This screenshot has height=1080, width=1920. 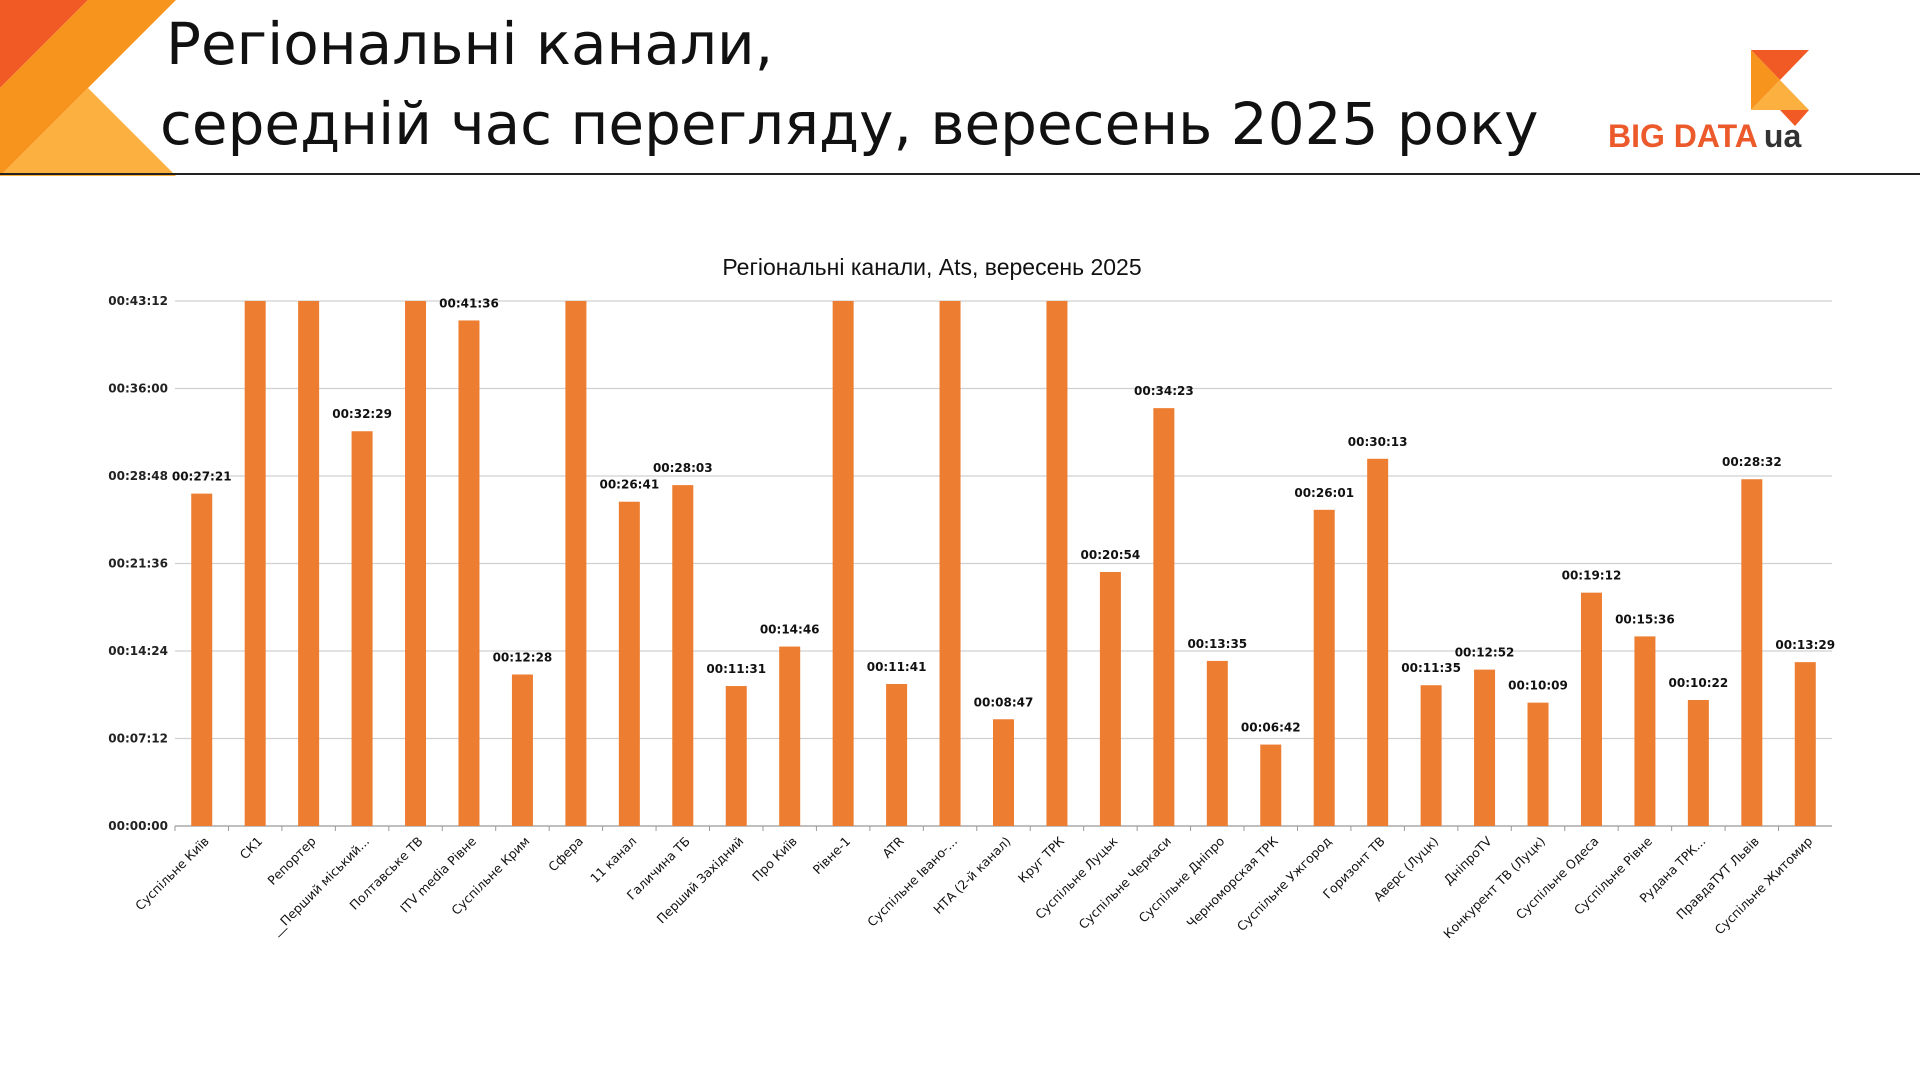 What do you see at coordinates (523, 657) in the screenshot?
I see `data-label: 00:12:28` at bounding box center [523, 657].